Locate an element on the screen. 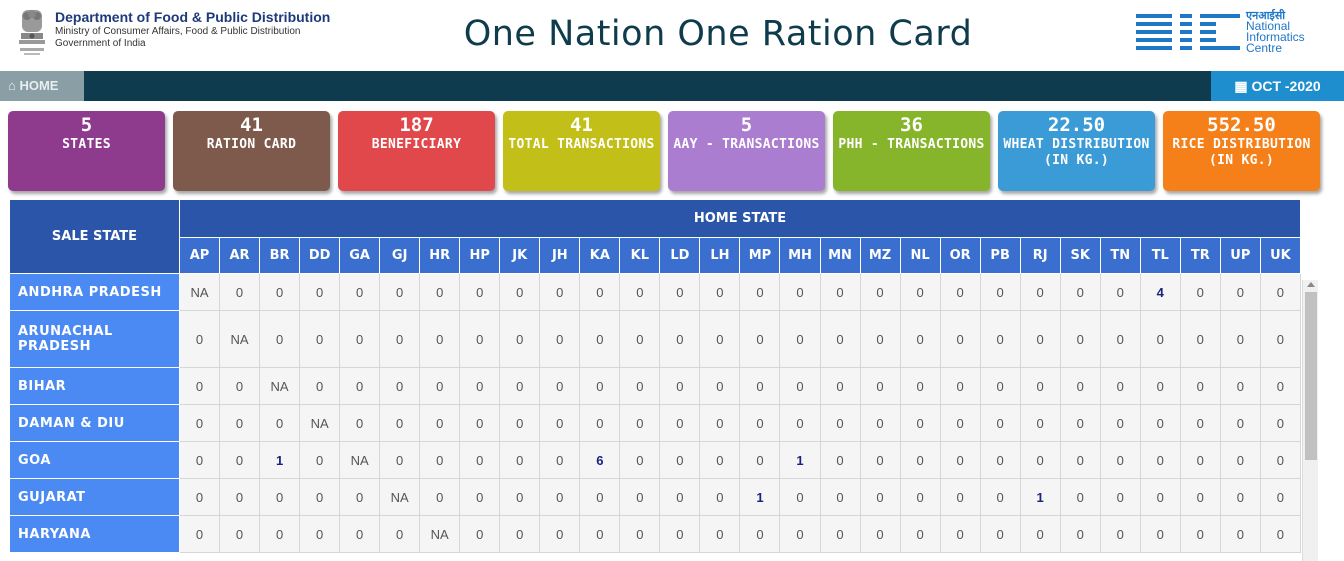 The height and width of the screenshot is (561, 1344). card-label: STATES is located at coordinates (86, 144).